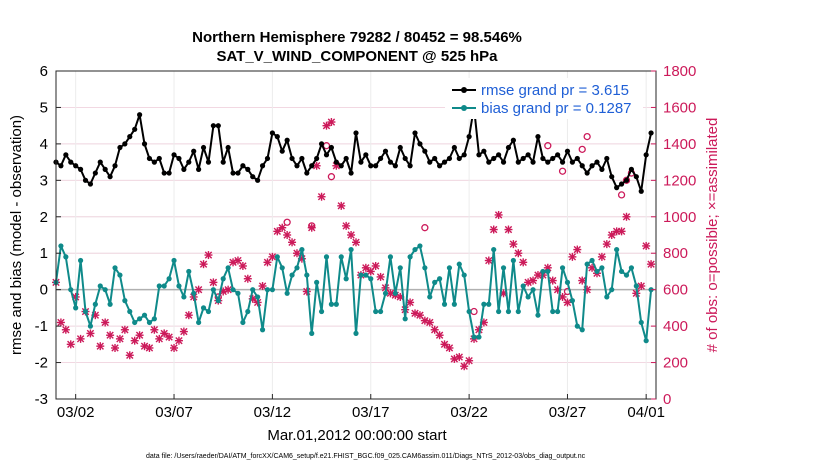 The image size is (830, 470). What do you see at coordinates (679, 217) in the screenshot?
I see `right-tick-label-5: 1000` at bounding box center [679, 217].